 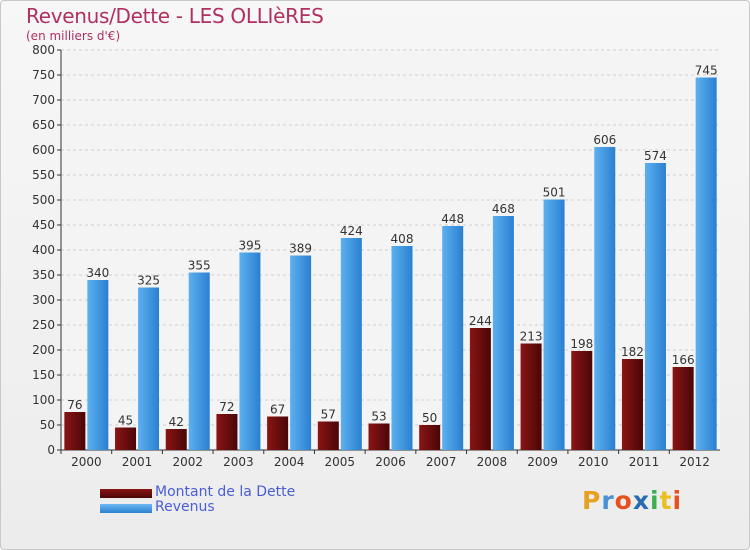 I want to click on data-label-dette: 76, so click(x=74, y=405).